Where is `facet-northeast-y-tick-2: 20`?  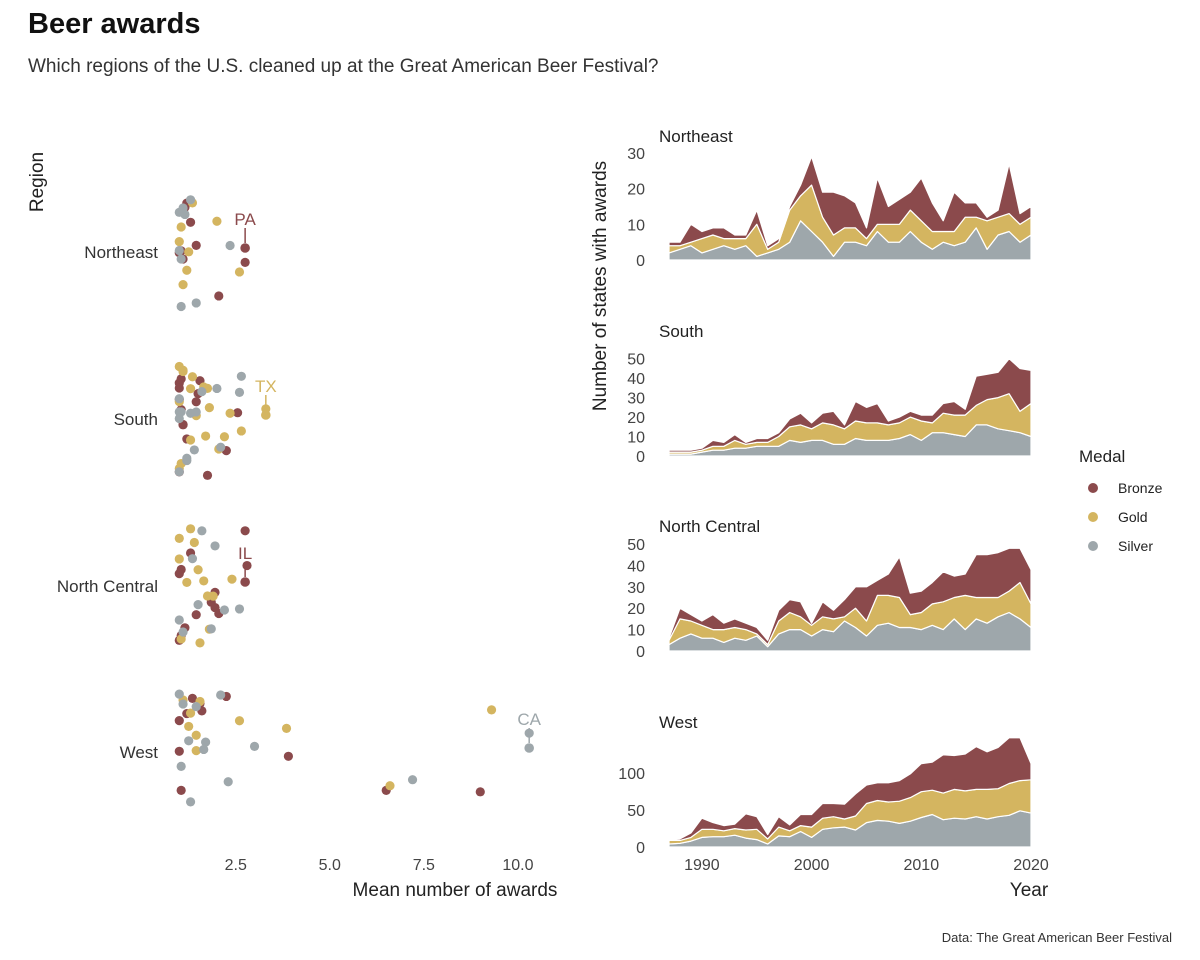
facet-northeast-y-tick-2: 20 is located at coordinates (636, 190).